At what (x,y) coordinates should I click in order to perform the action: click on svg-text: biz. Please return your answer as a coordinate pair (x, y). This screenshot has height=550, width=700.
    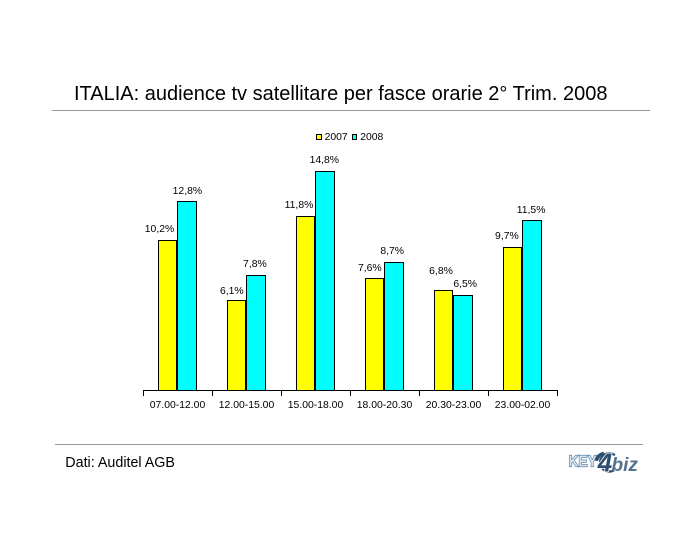
    Looking at the image, I should click on (625, 465).